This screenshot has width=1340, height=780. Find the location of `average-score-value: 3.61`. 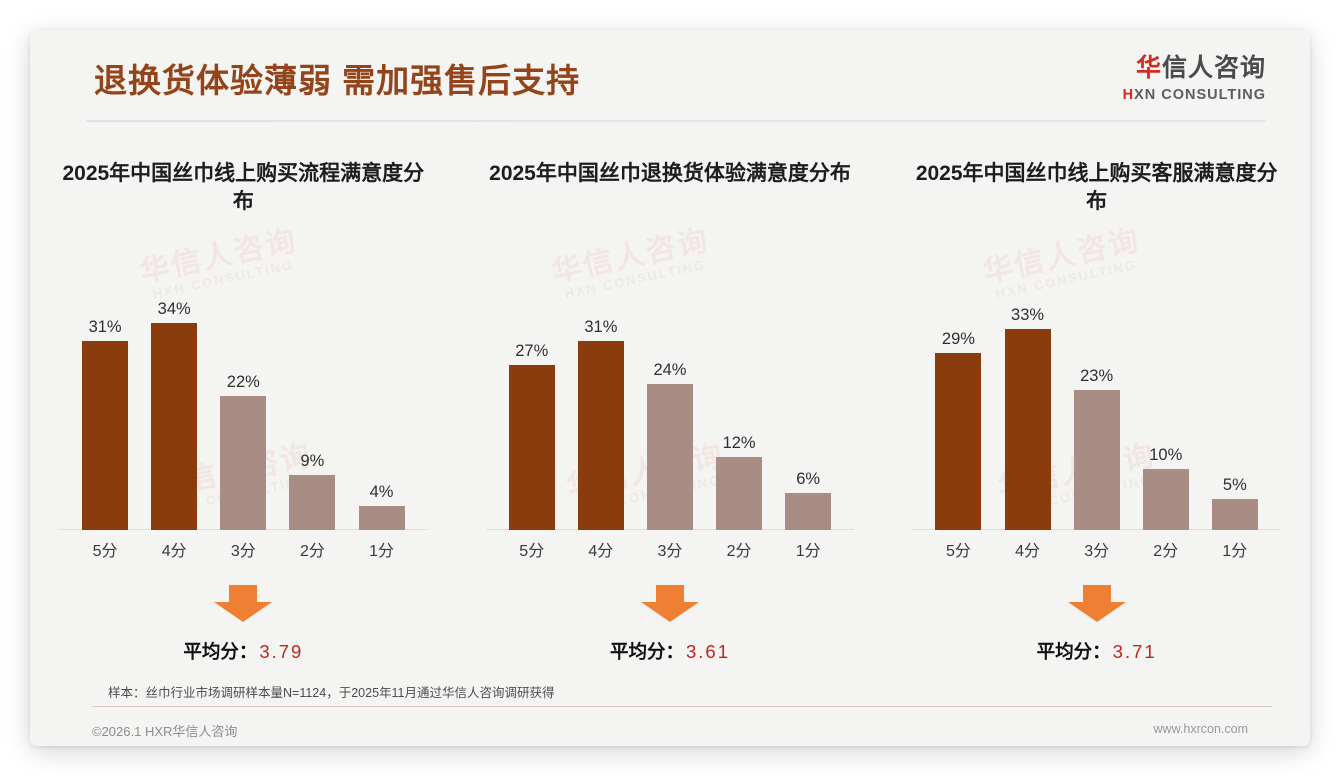

average-score-value: 3.61 is located at coordinates (708, 651).